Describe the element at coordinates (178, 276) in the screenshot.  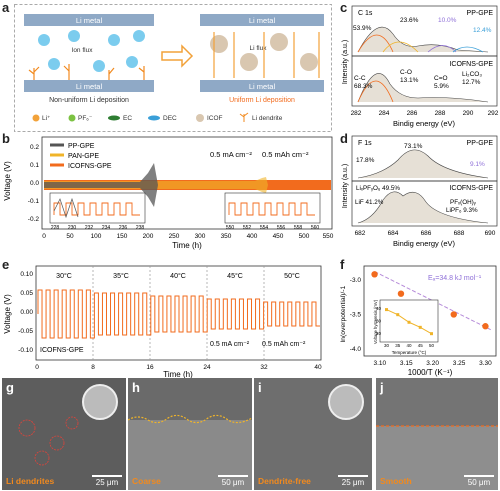
I see `e-temp-label: 40°C` at that location.